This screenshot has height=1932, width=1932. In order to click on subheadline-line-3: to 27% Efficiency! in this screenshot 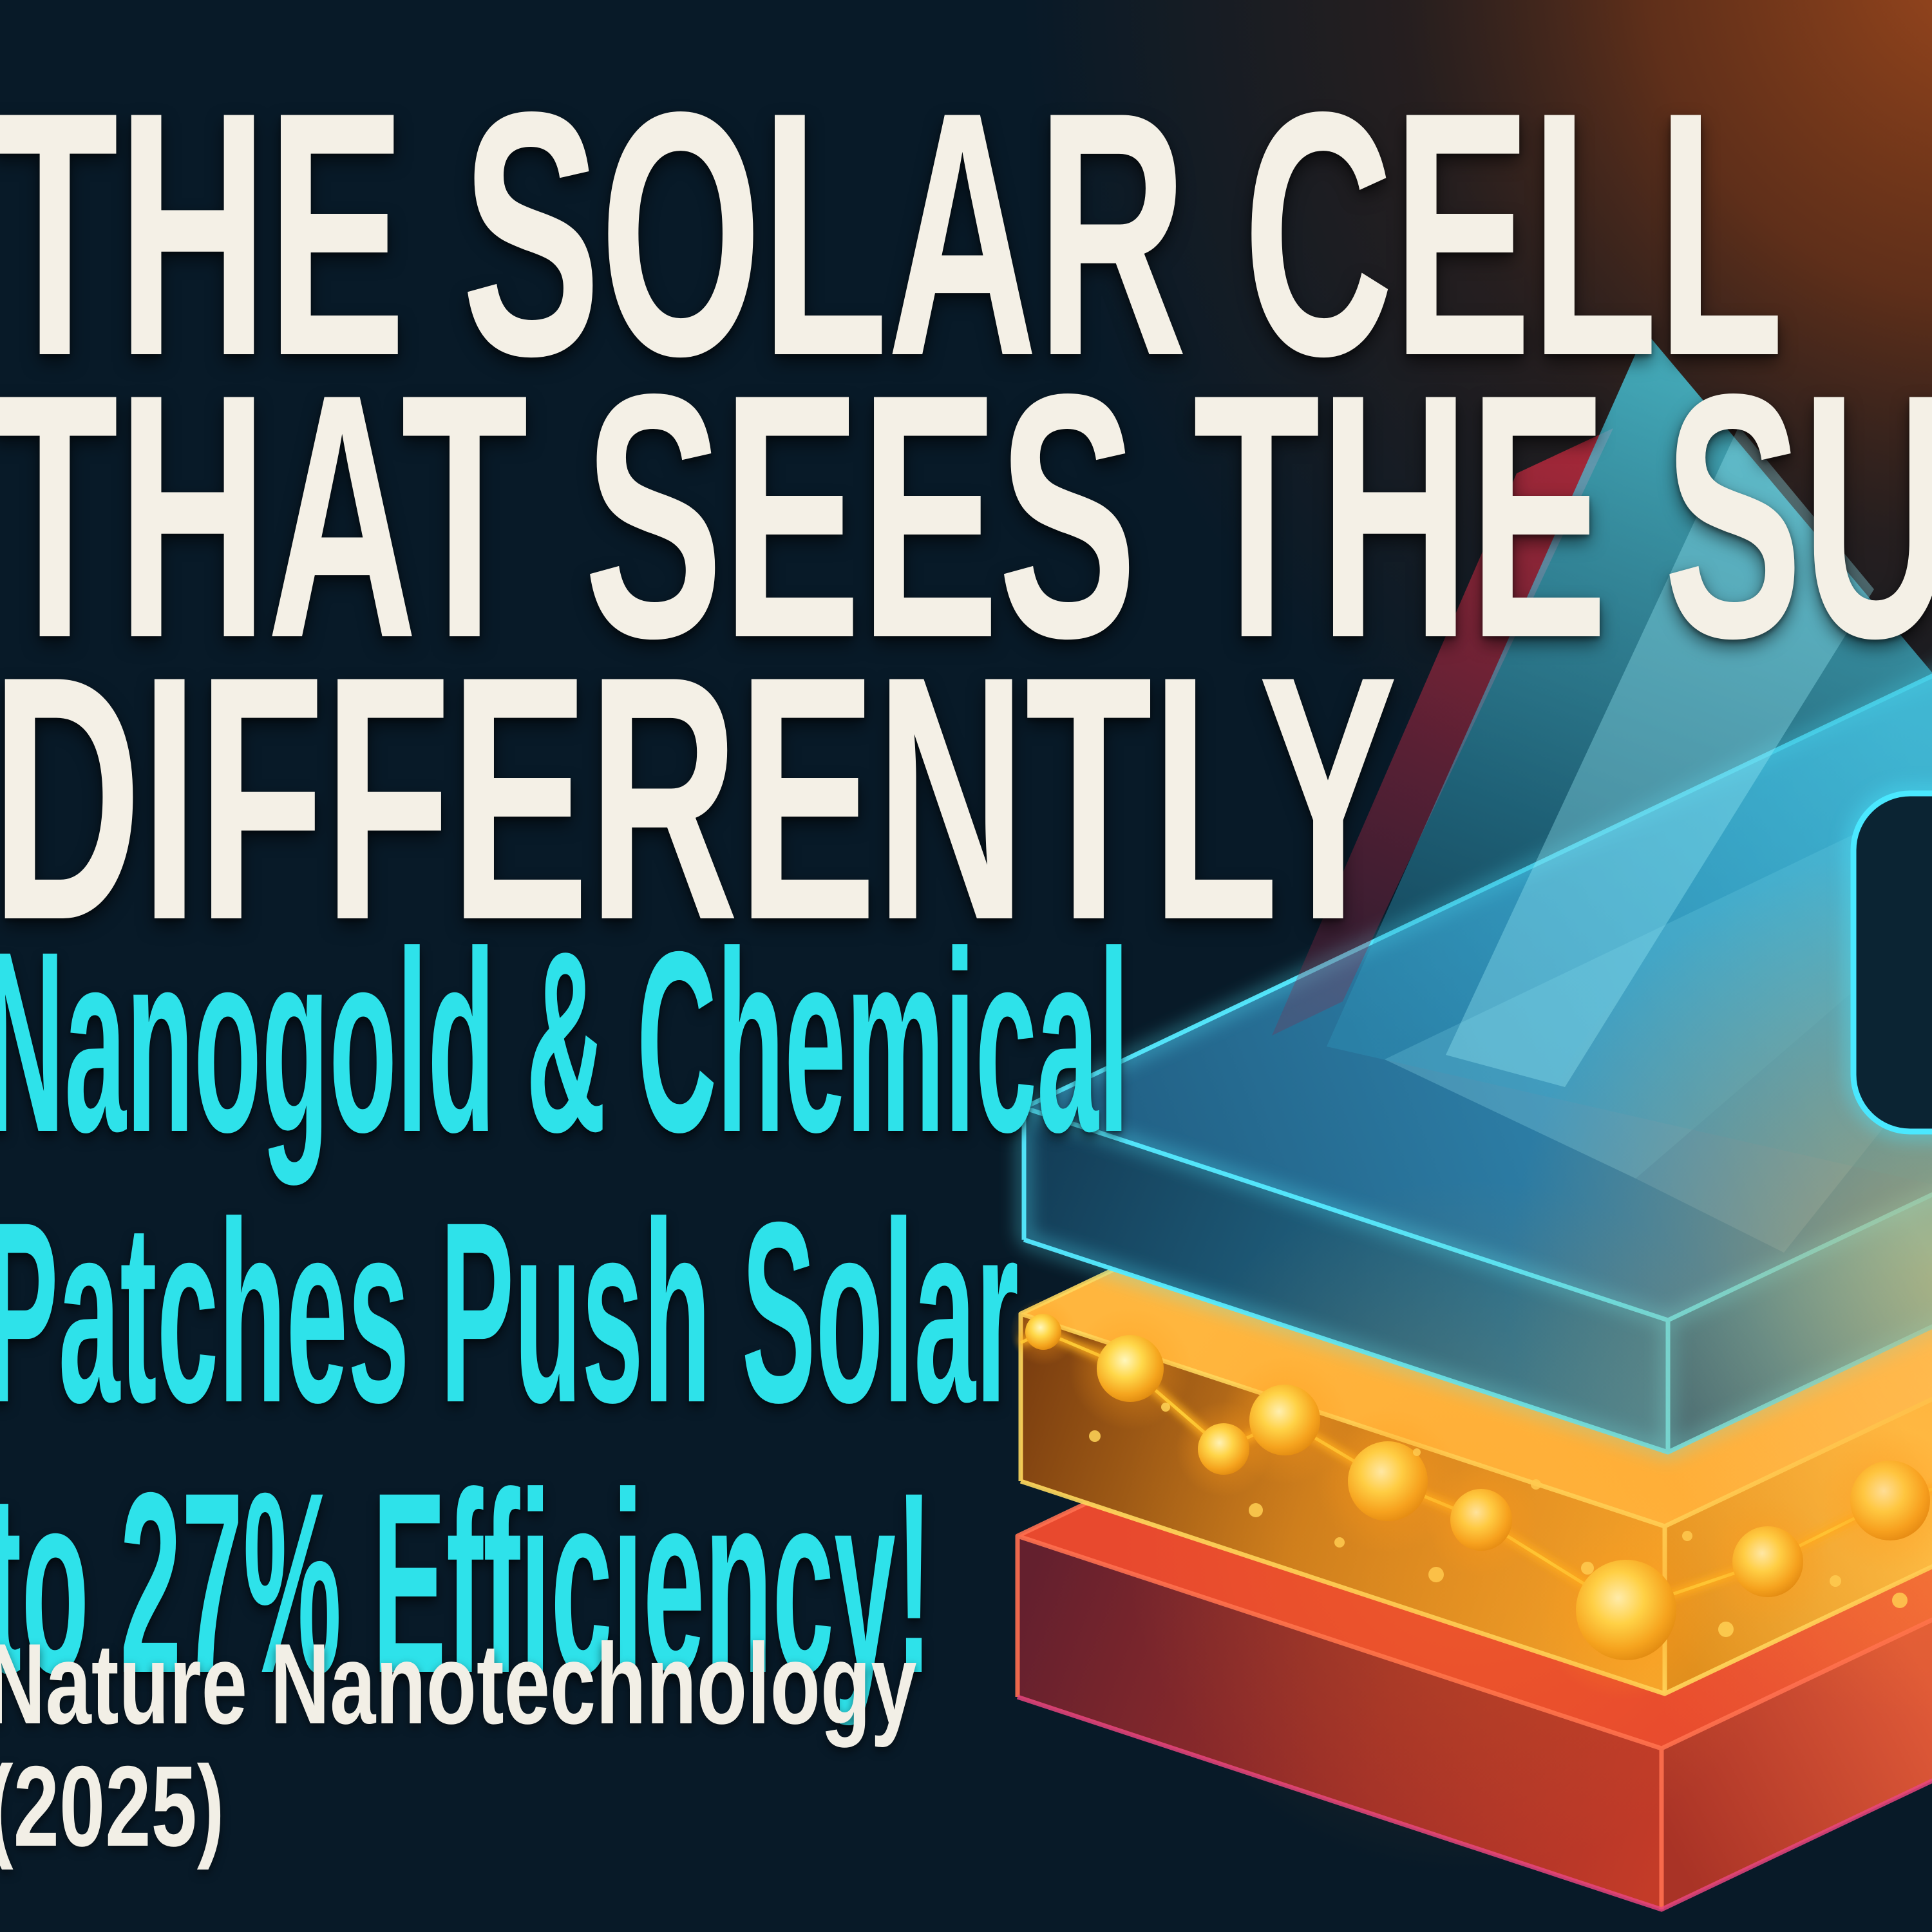, I will do `click(466, 1583)`.